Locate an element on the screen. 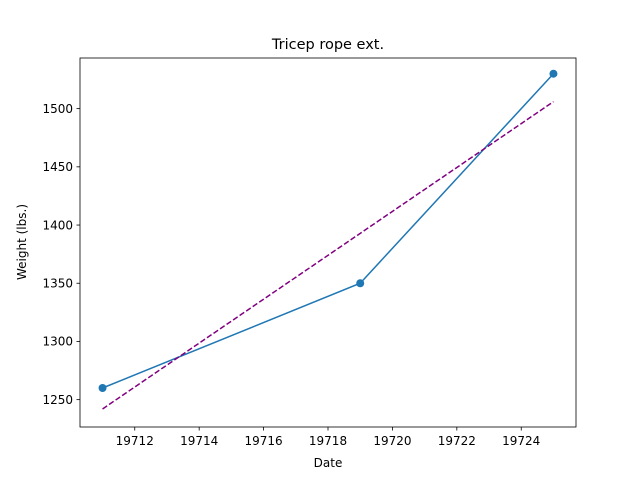  y-tick-label: 1350 is located at coordinates (57, 284).